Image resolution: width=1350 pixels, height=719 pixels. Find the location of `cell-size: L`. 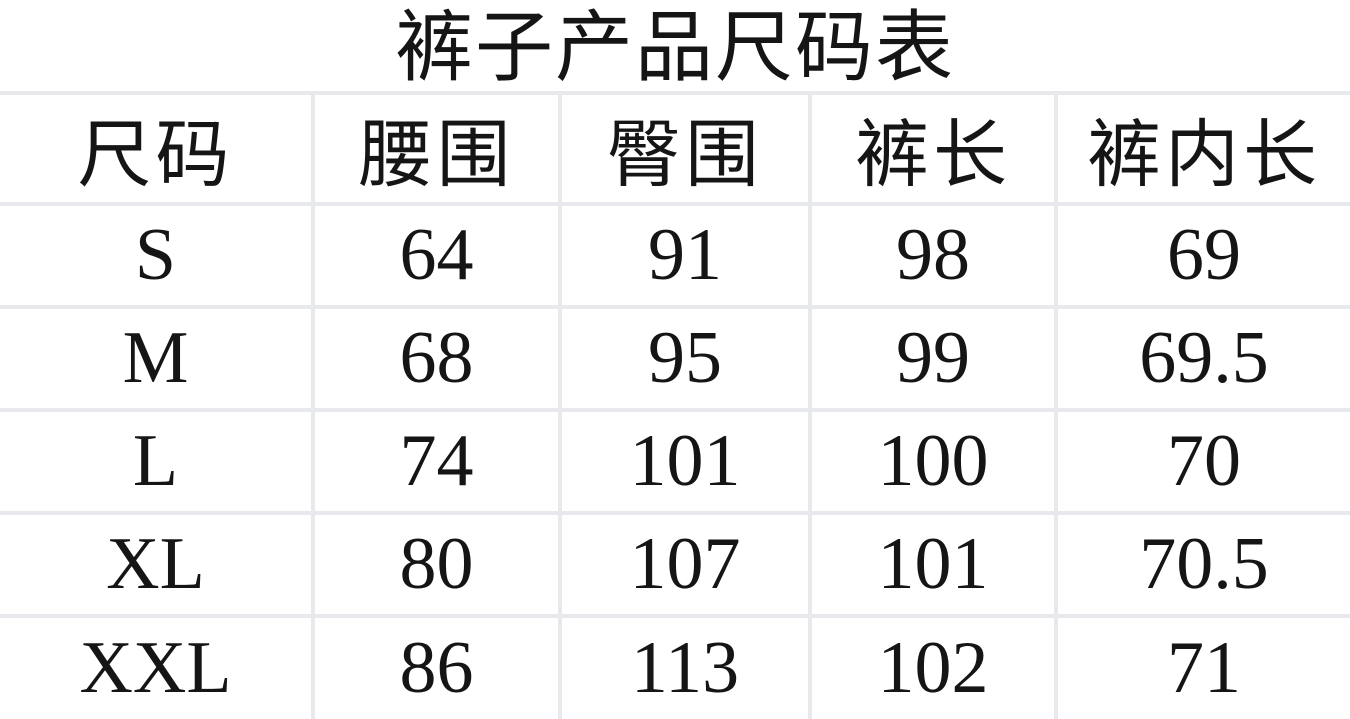

cell-size: L is located at coordinates (157, 461).